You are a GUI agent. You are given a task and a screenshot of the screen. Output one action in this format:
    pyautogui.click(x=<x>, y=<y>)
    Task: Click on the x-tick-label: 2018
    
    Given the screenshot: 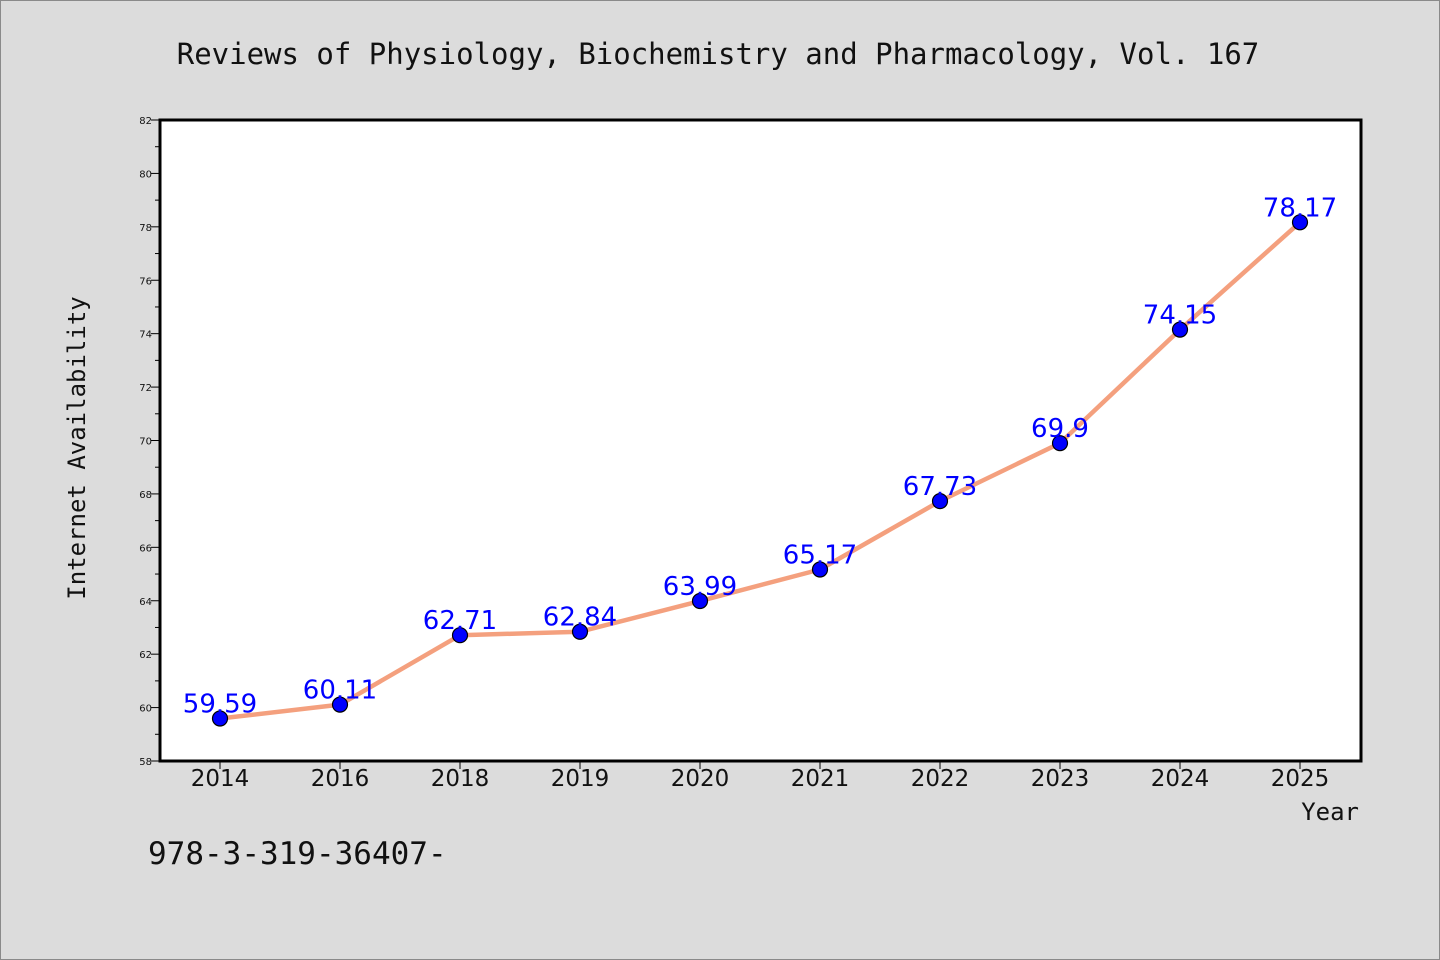 What is the action you would take?
    pyautogui.click(x=460, y=779)
    